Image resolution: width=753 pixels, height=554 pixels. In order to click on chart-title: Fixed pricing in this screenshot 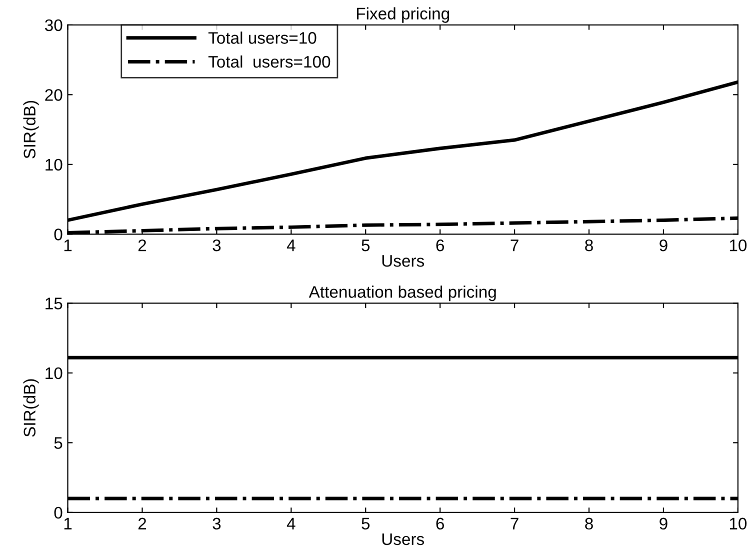, I will do `click(403, 15)`.